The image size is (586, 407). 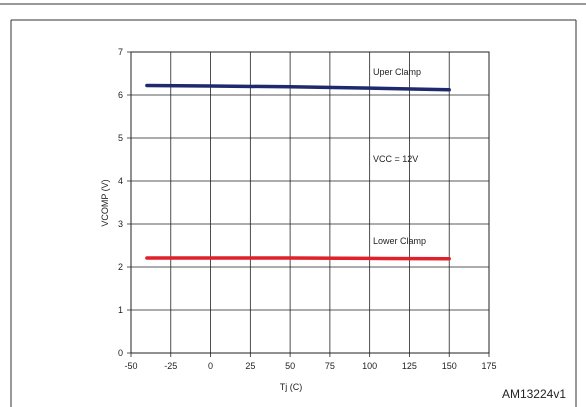 What do you see at coordinates (120, 224) in the screenshot?
I see `y-tick-label: 3` at bounding box center [120, 224].